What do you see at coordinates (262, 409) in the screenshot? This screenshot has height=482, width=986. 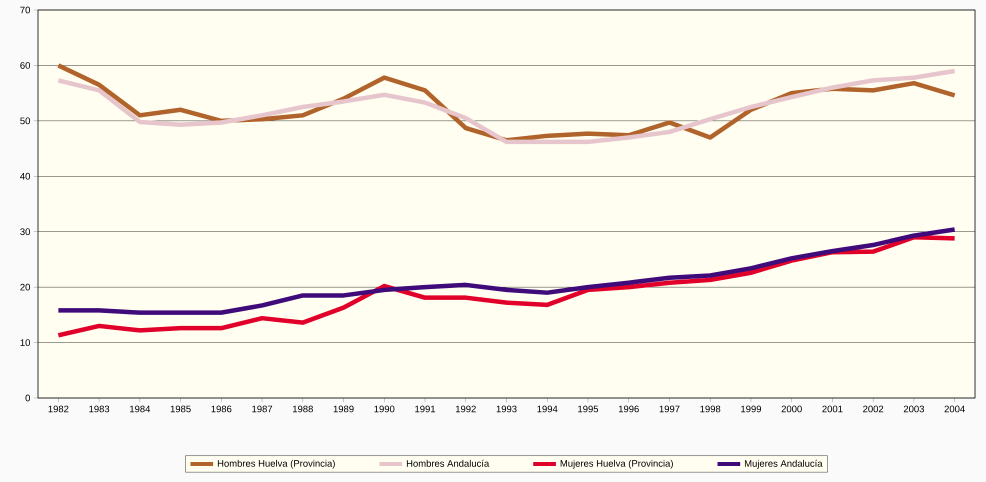 I see `x-tick-label: 1987` at bounding box center [262, 409].